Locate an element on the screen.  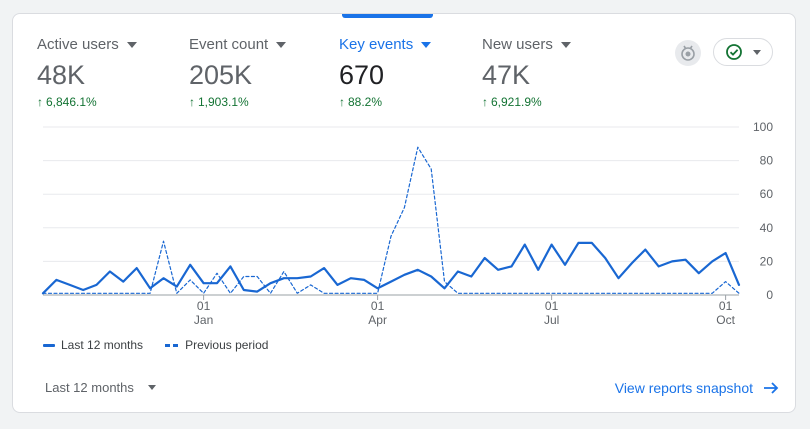
metric-tab-key-events: Key events 670 ↑ 88.2% is located at coordinates (385, 72).